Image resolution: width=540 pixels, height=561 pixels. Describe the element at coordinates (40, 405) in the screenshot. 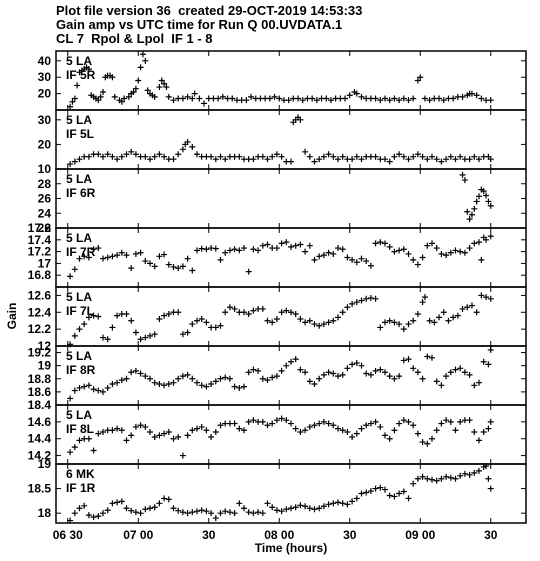

I see `y-tick-label: 18.4` at that location.